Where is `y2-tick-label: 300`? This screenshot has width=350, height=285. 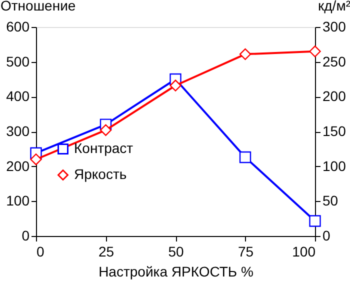 y2-tick-label: 300 is located at coordinates (334, 26).